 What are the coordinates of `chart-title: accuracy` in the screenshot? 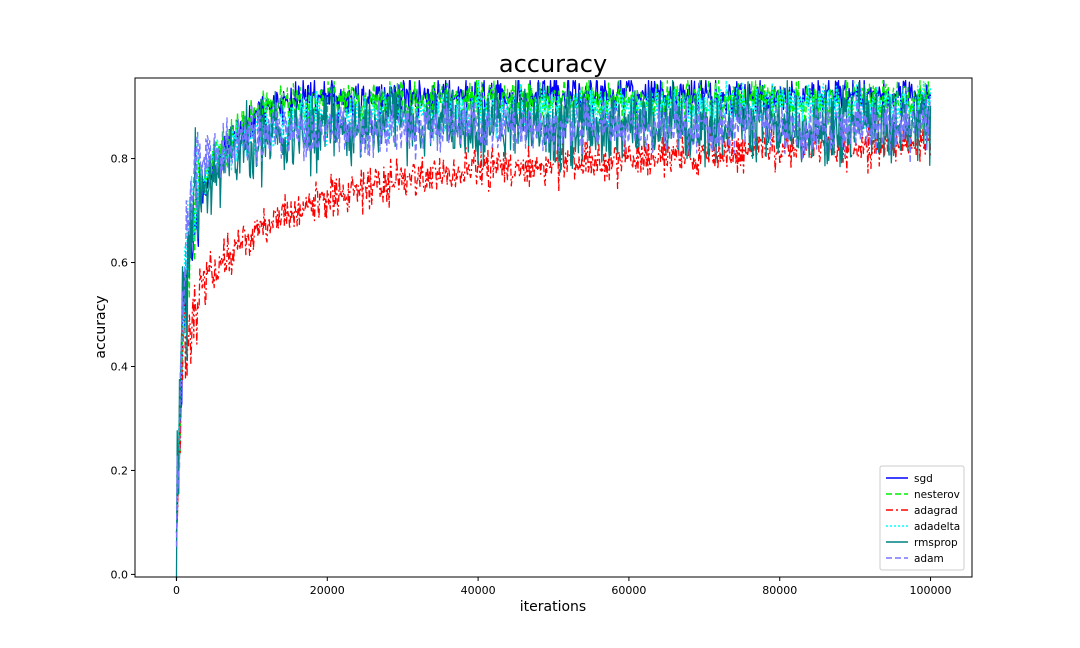 It's located at (553, 64).